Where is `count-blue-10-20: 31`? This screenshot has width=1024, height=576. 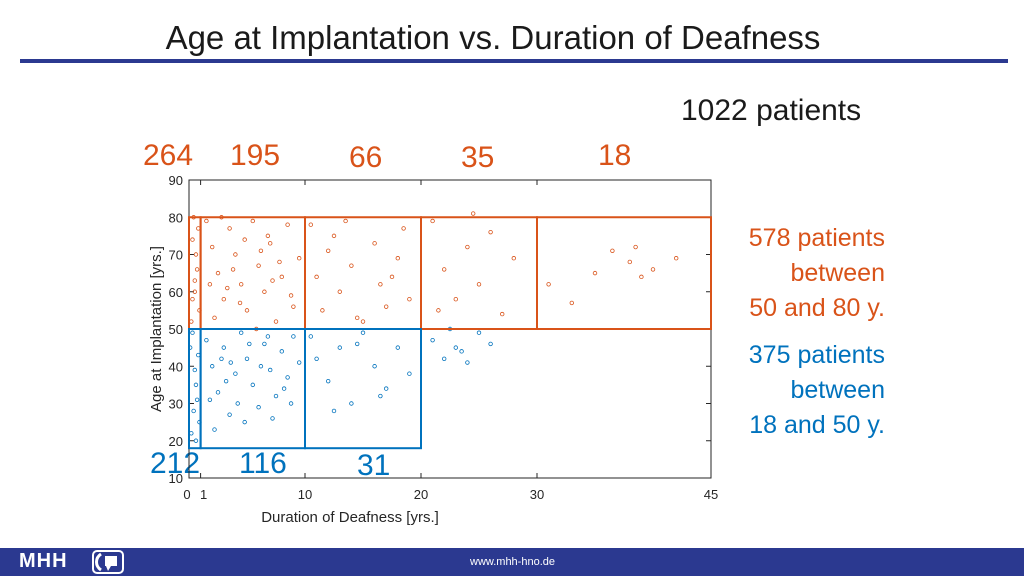 count-blue-10-20: 31 is located at coordinates (374, 465).